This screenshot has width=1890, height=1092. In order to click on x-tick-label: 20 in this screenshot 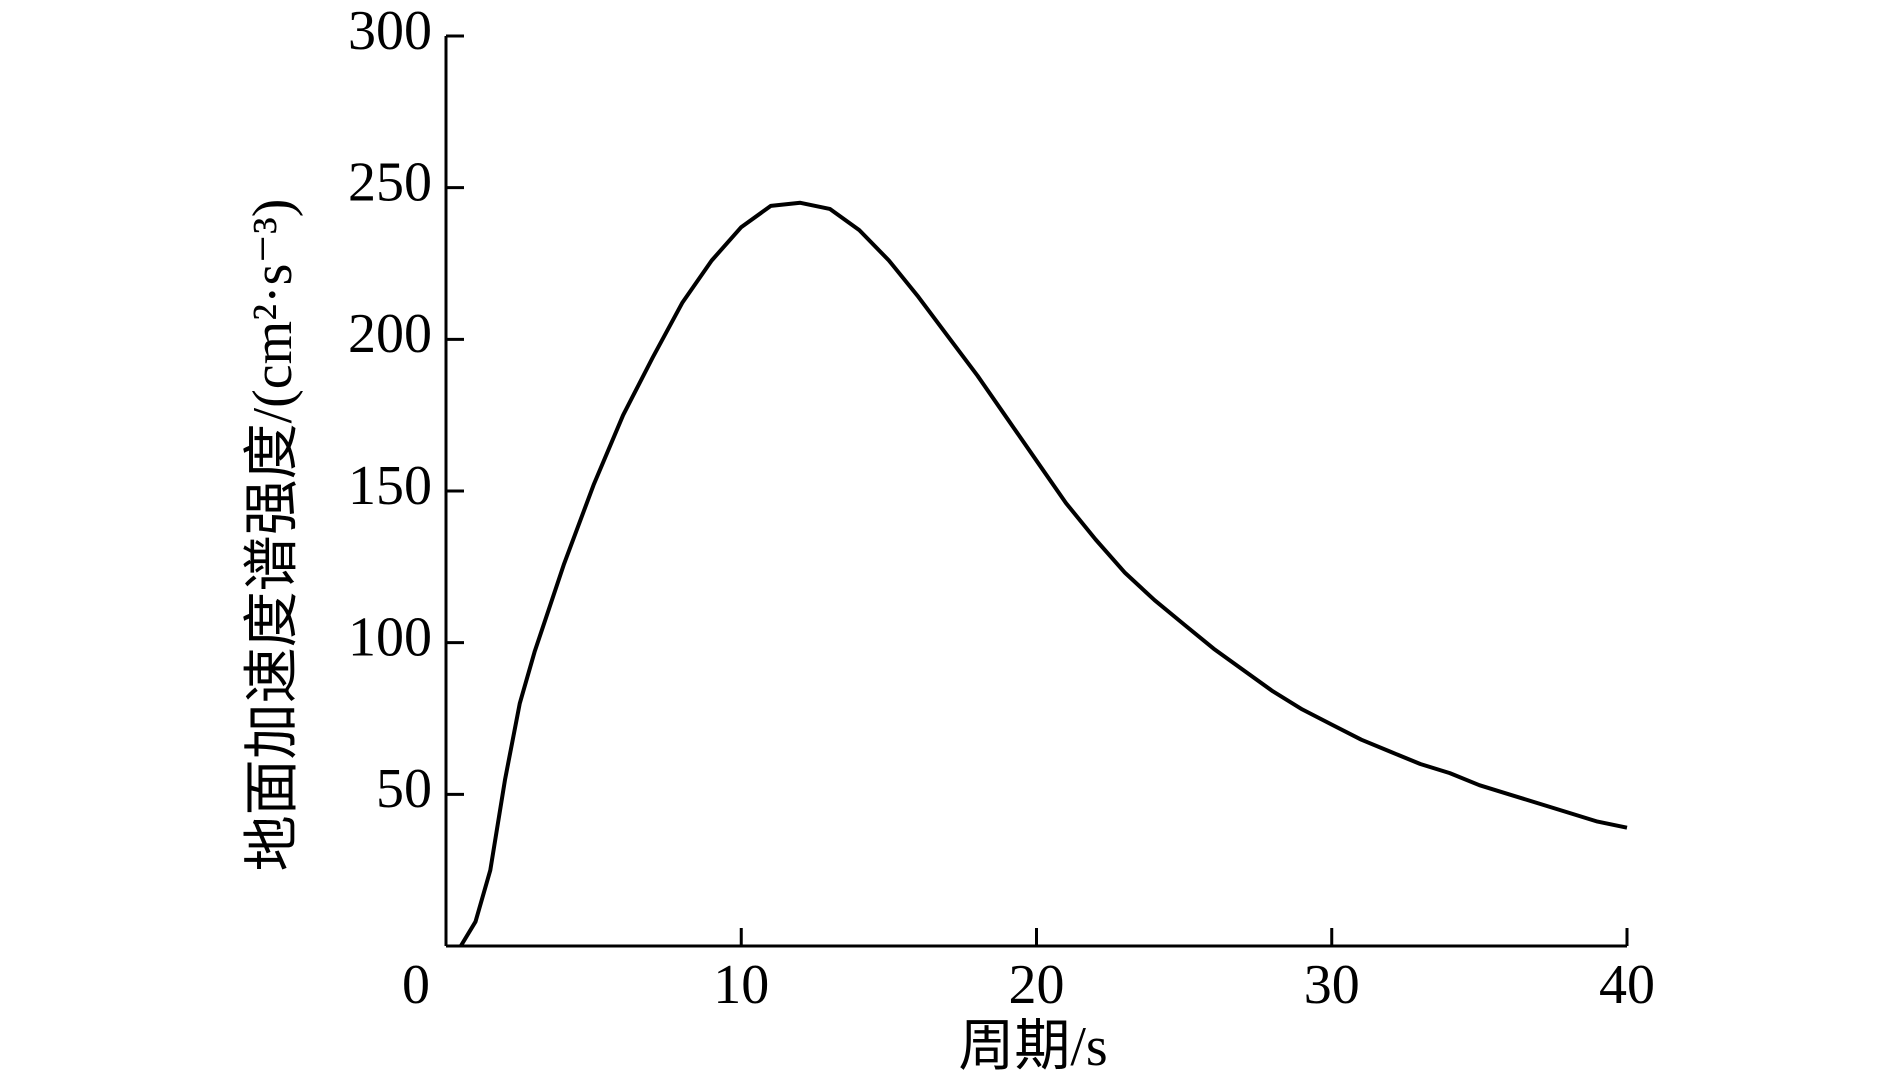, I will do `click(1037, 985)`.